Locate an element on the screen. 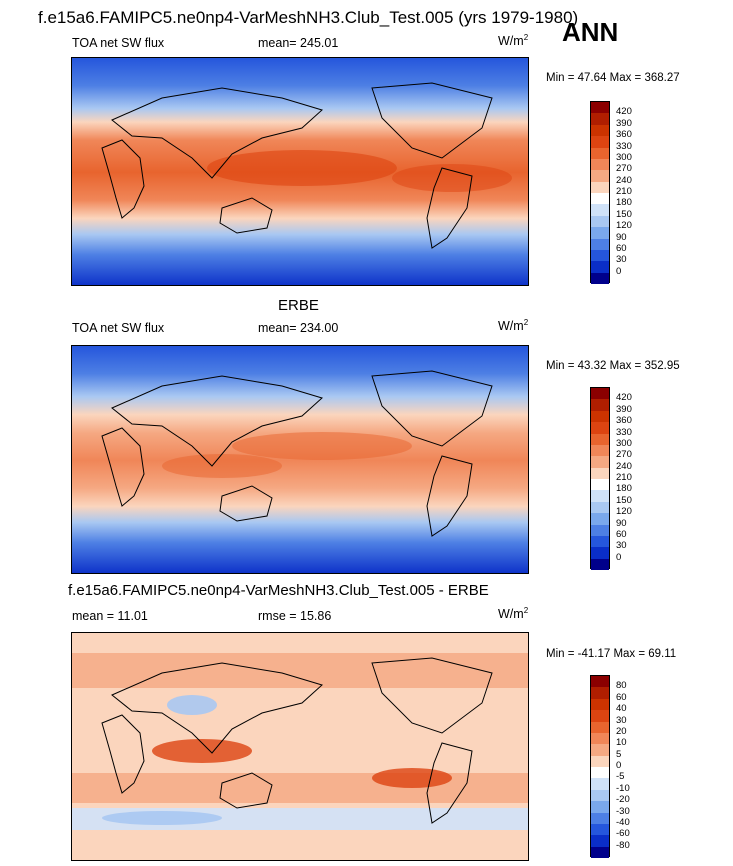 This screenshot has width=733, height=866. panel3-band is located at coordinates (300, 788).